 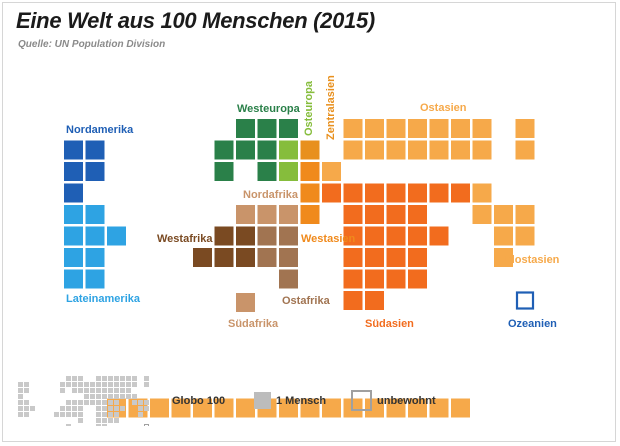 I want to click on label-lateinamerika: Lateinamerika, so click(x=103, y=299).